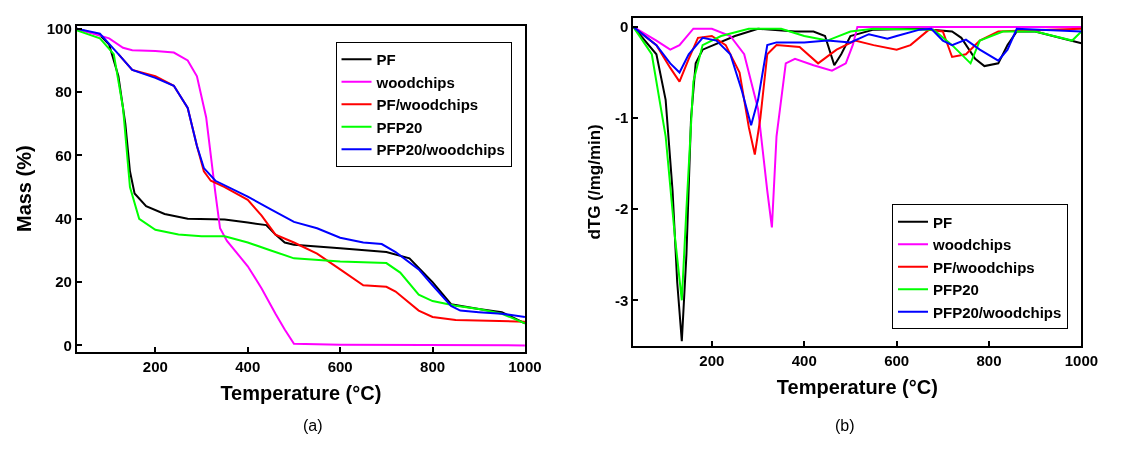 This screenshot has width=1127, height=450. I want to click on y-tick-label: 40, so click(63, 219).